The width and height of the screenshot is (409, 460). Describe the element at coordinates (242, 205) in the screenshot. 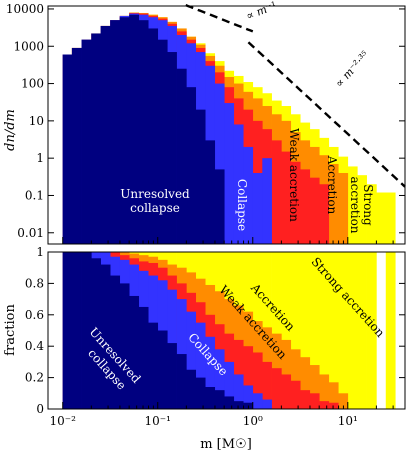

I see `top-label-collapse: Collapse` at that location.